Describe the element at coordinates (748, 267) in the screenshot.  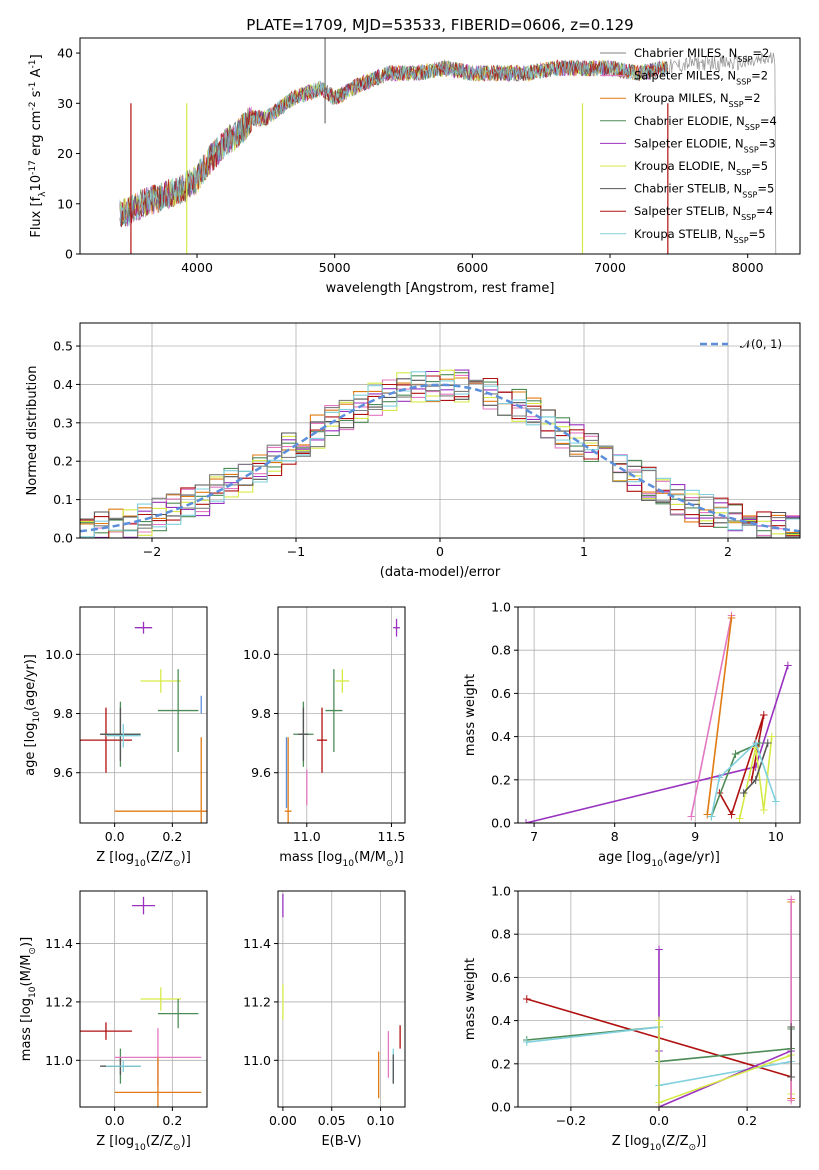
I see `x-tick-label: 8000` at that location.